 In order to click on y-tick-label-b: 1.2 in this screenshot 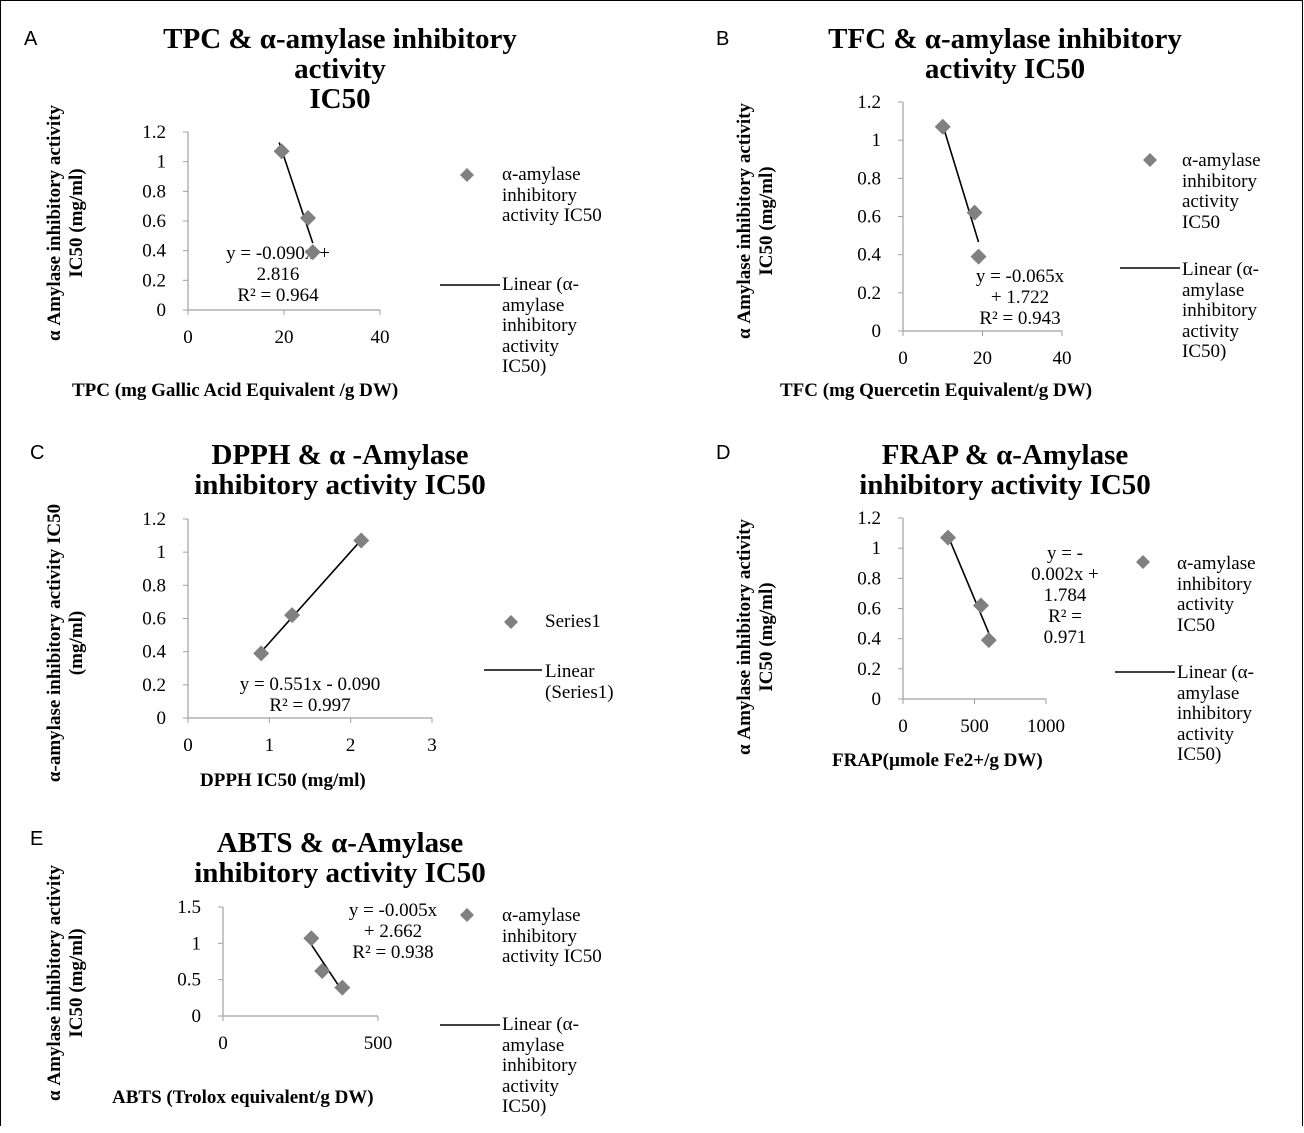, I will do `click(869, 102)`.